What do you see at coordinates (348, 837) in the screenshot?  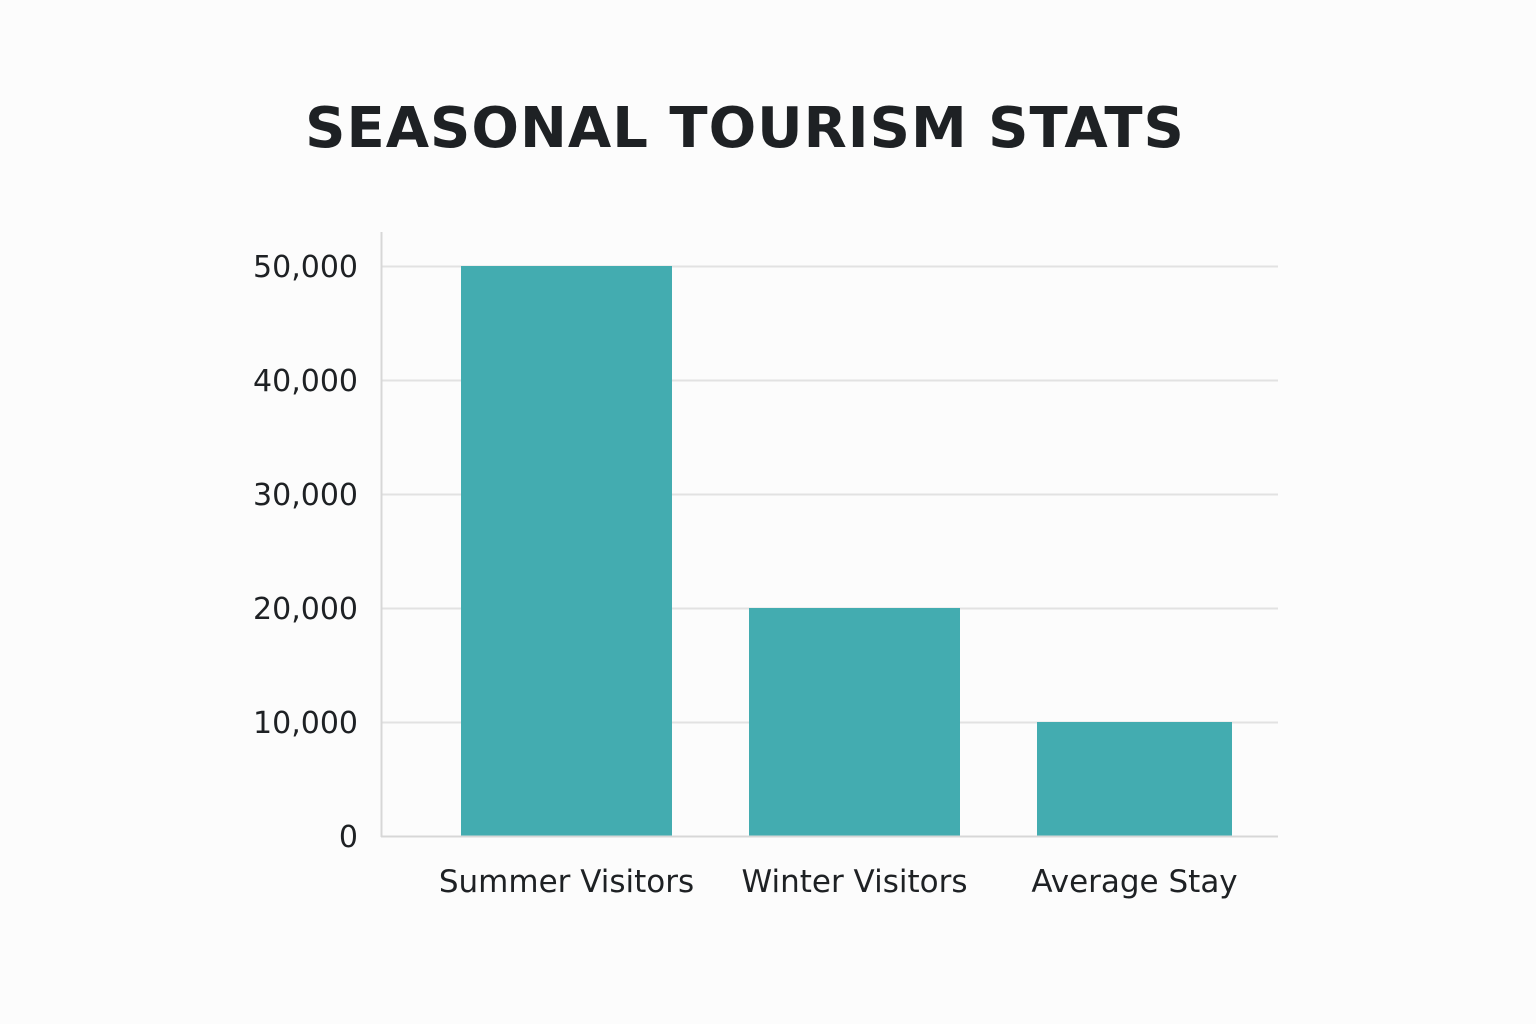 I see `y-tick-label-0: 0` at bounding box center [348, 837].